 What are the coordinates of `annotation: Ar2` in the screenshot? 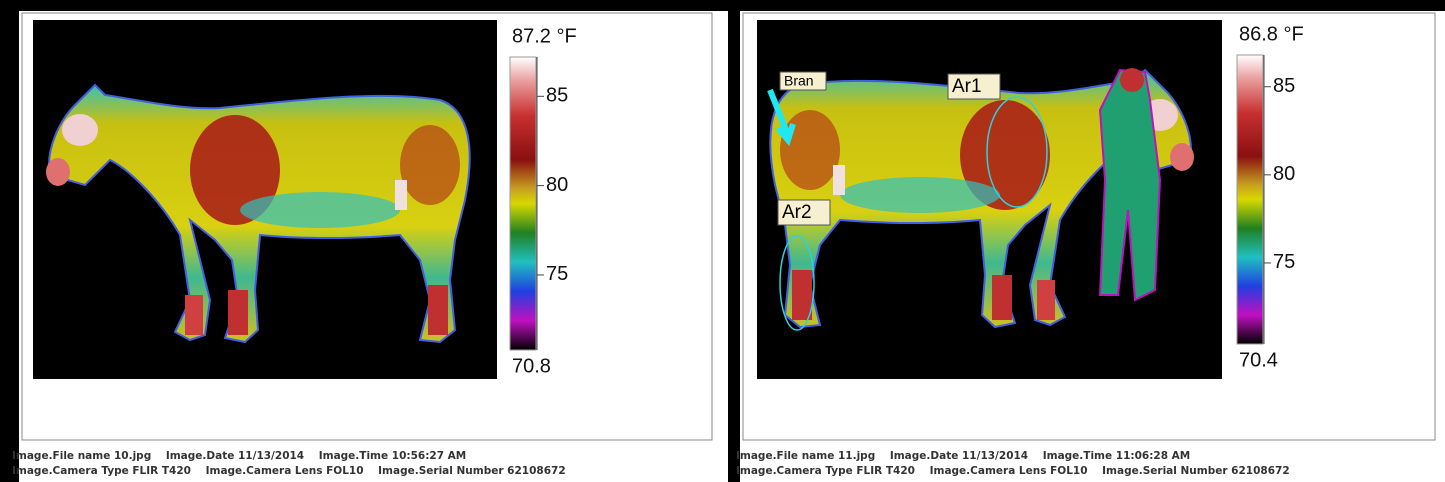 It's located at (797, 212).